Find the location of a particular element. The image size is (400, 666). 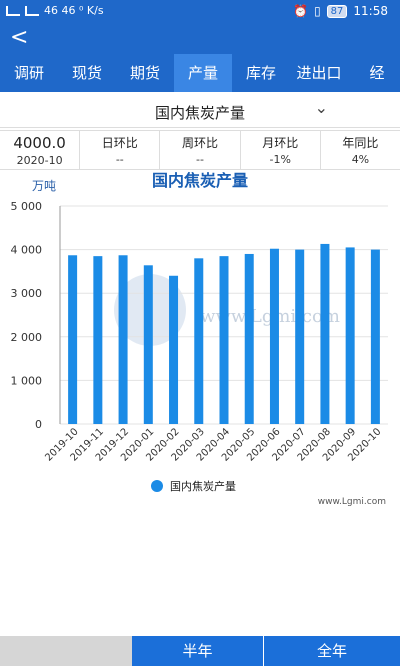

app-bar: < is located at coordinates (200, 39).